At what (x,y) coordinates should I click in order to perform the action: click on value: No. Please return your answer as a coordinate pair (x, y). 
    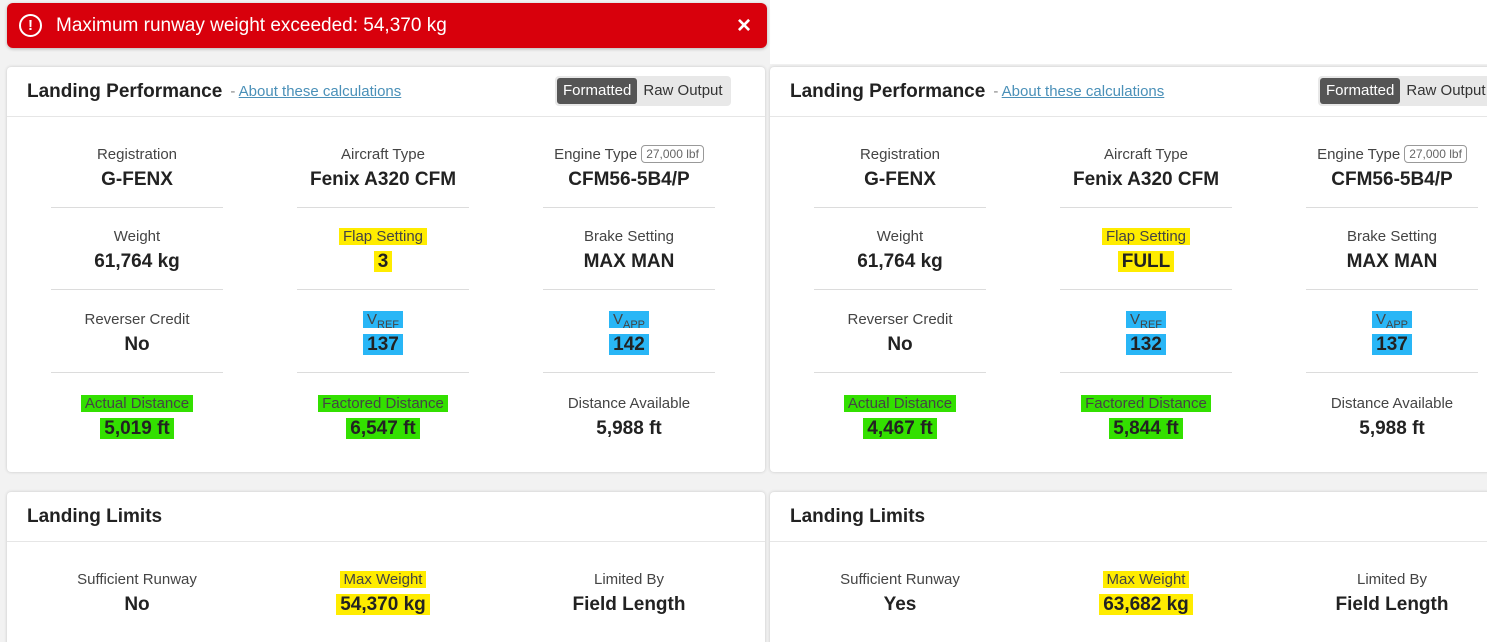
    Looking at the image, I should click on (137, 604).